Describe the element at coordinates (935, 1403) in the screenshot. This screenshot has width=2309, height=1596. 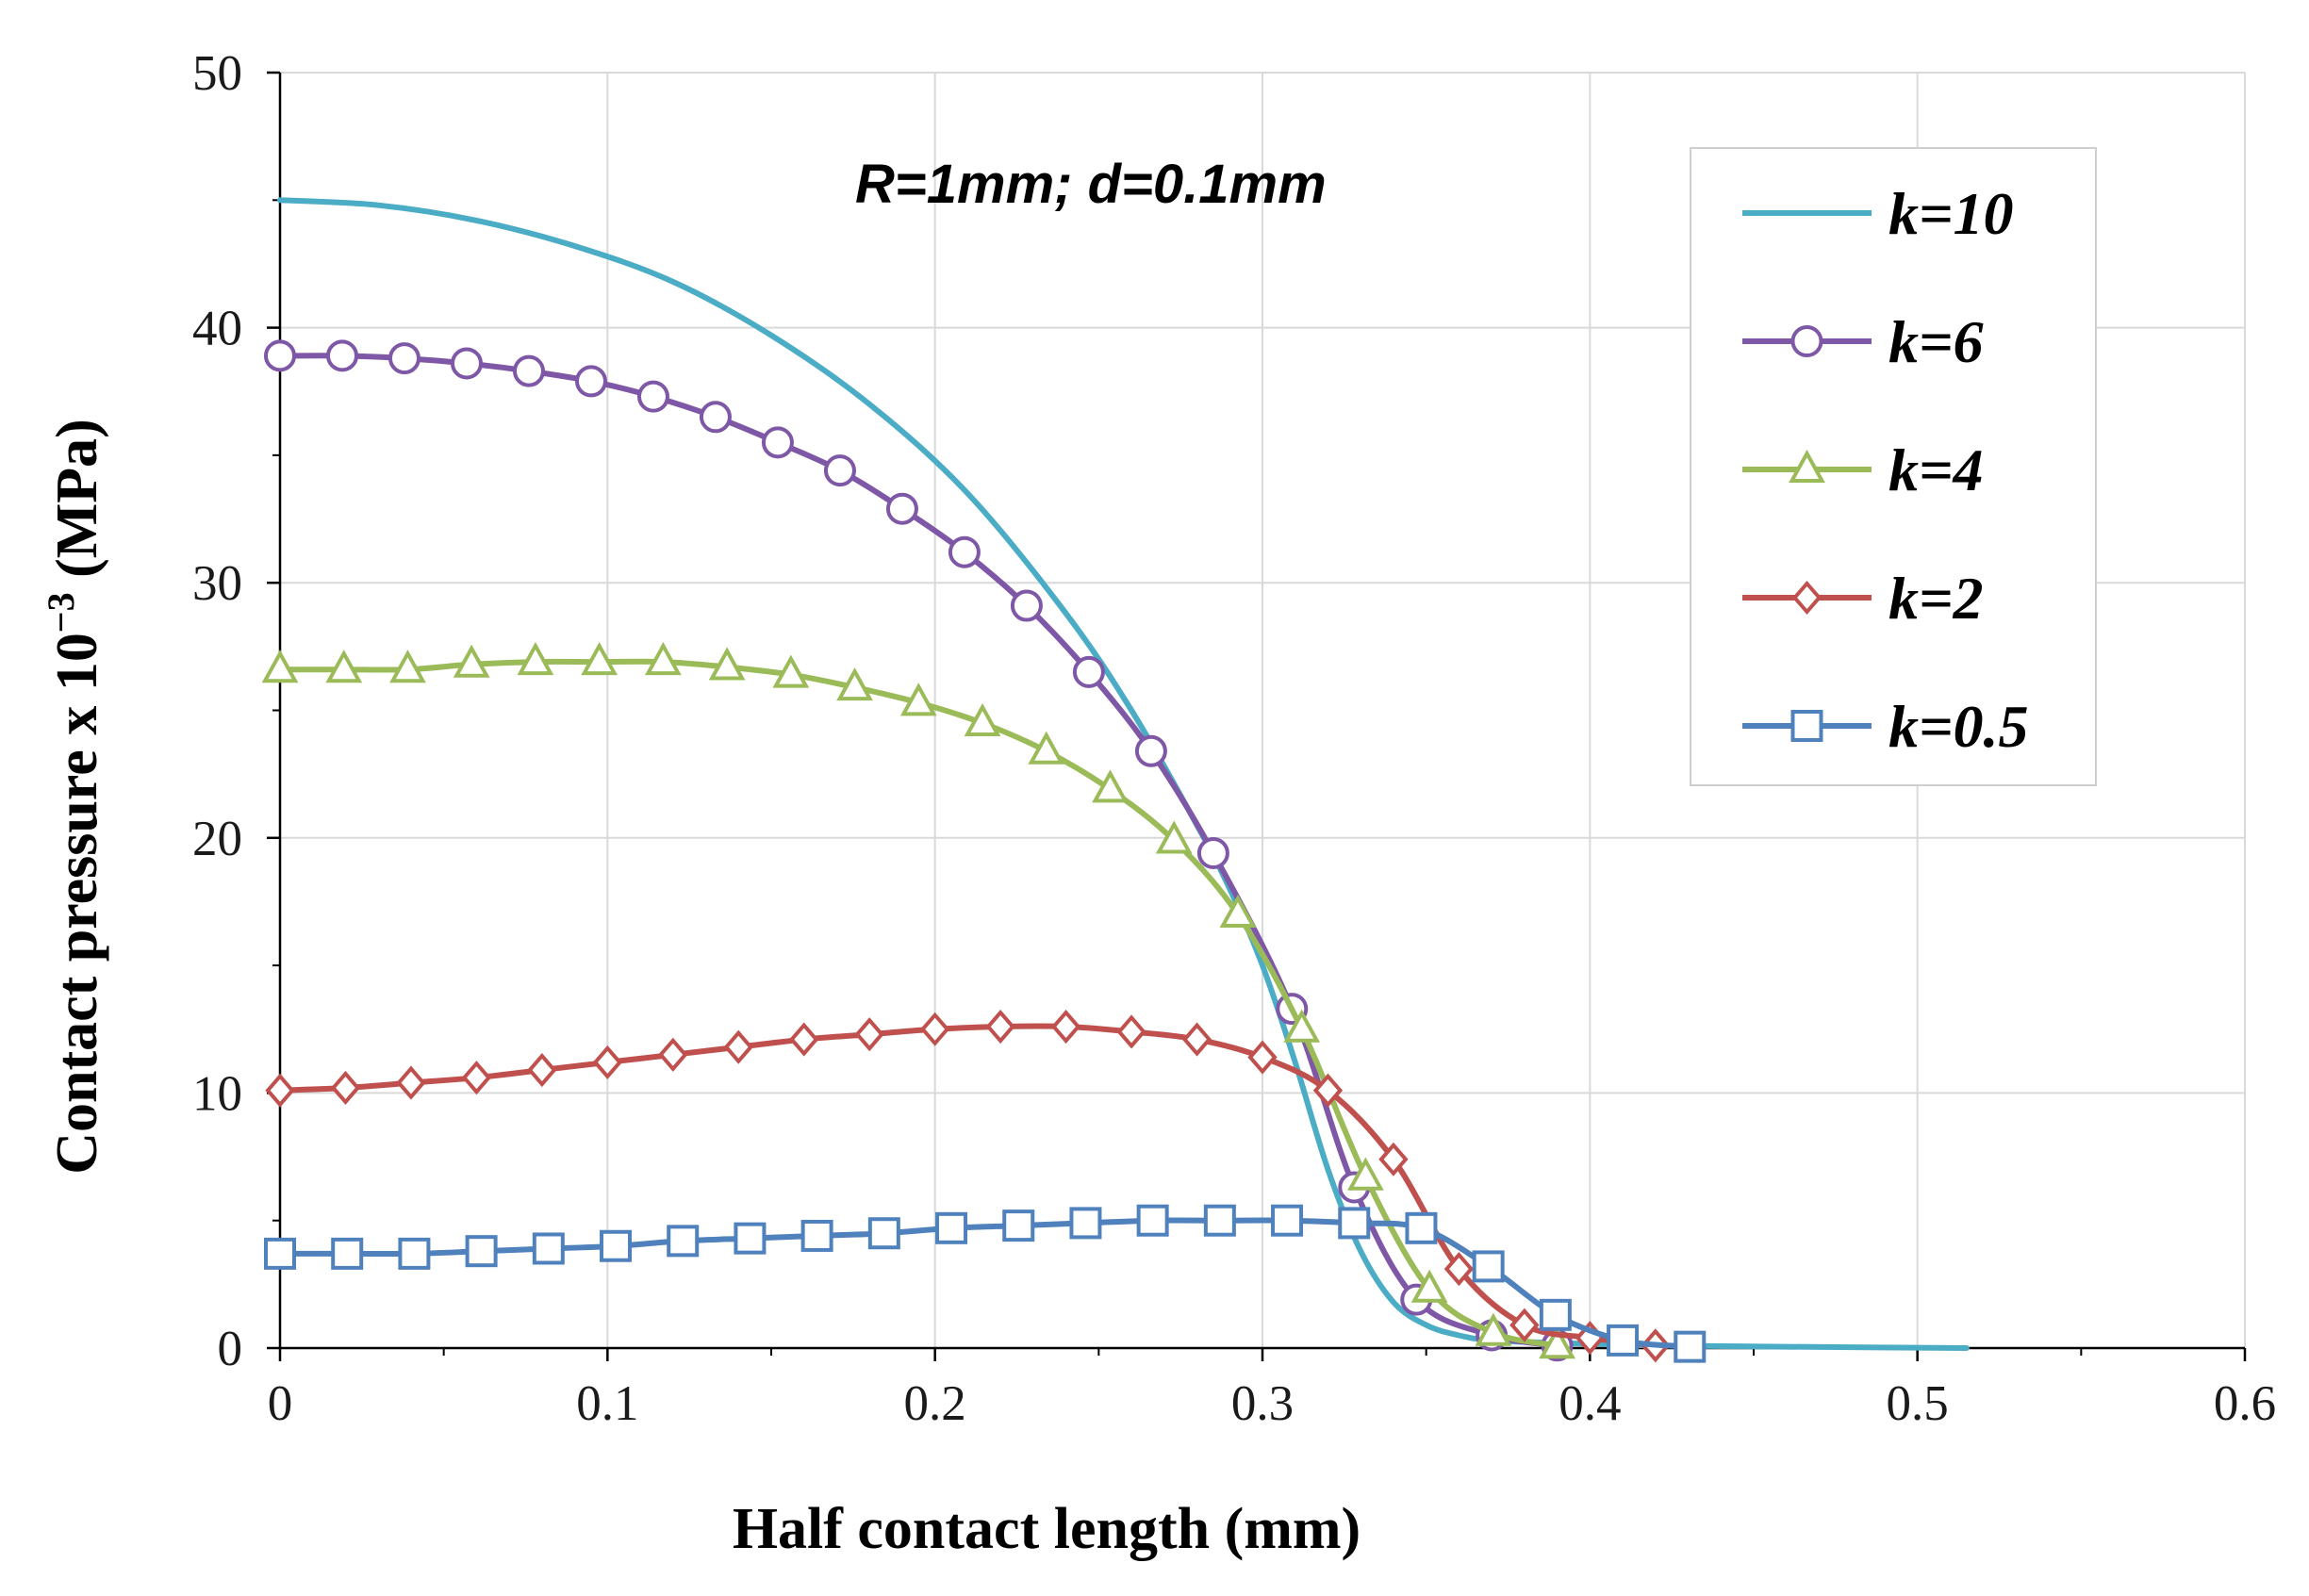
I see `x-tick-label: 0.2` at that location.